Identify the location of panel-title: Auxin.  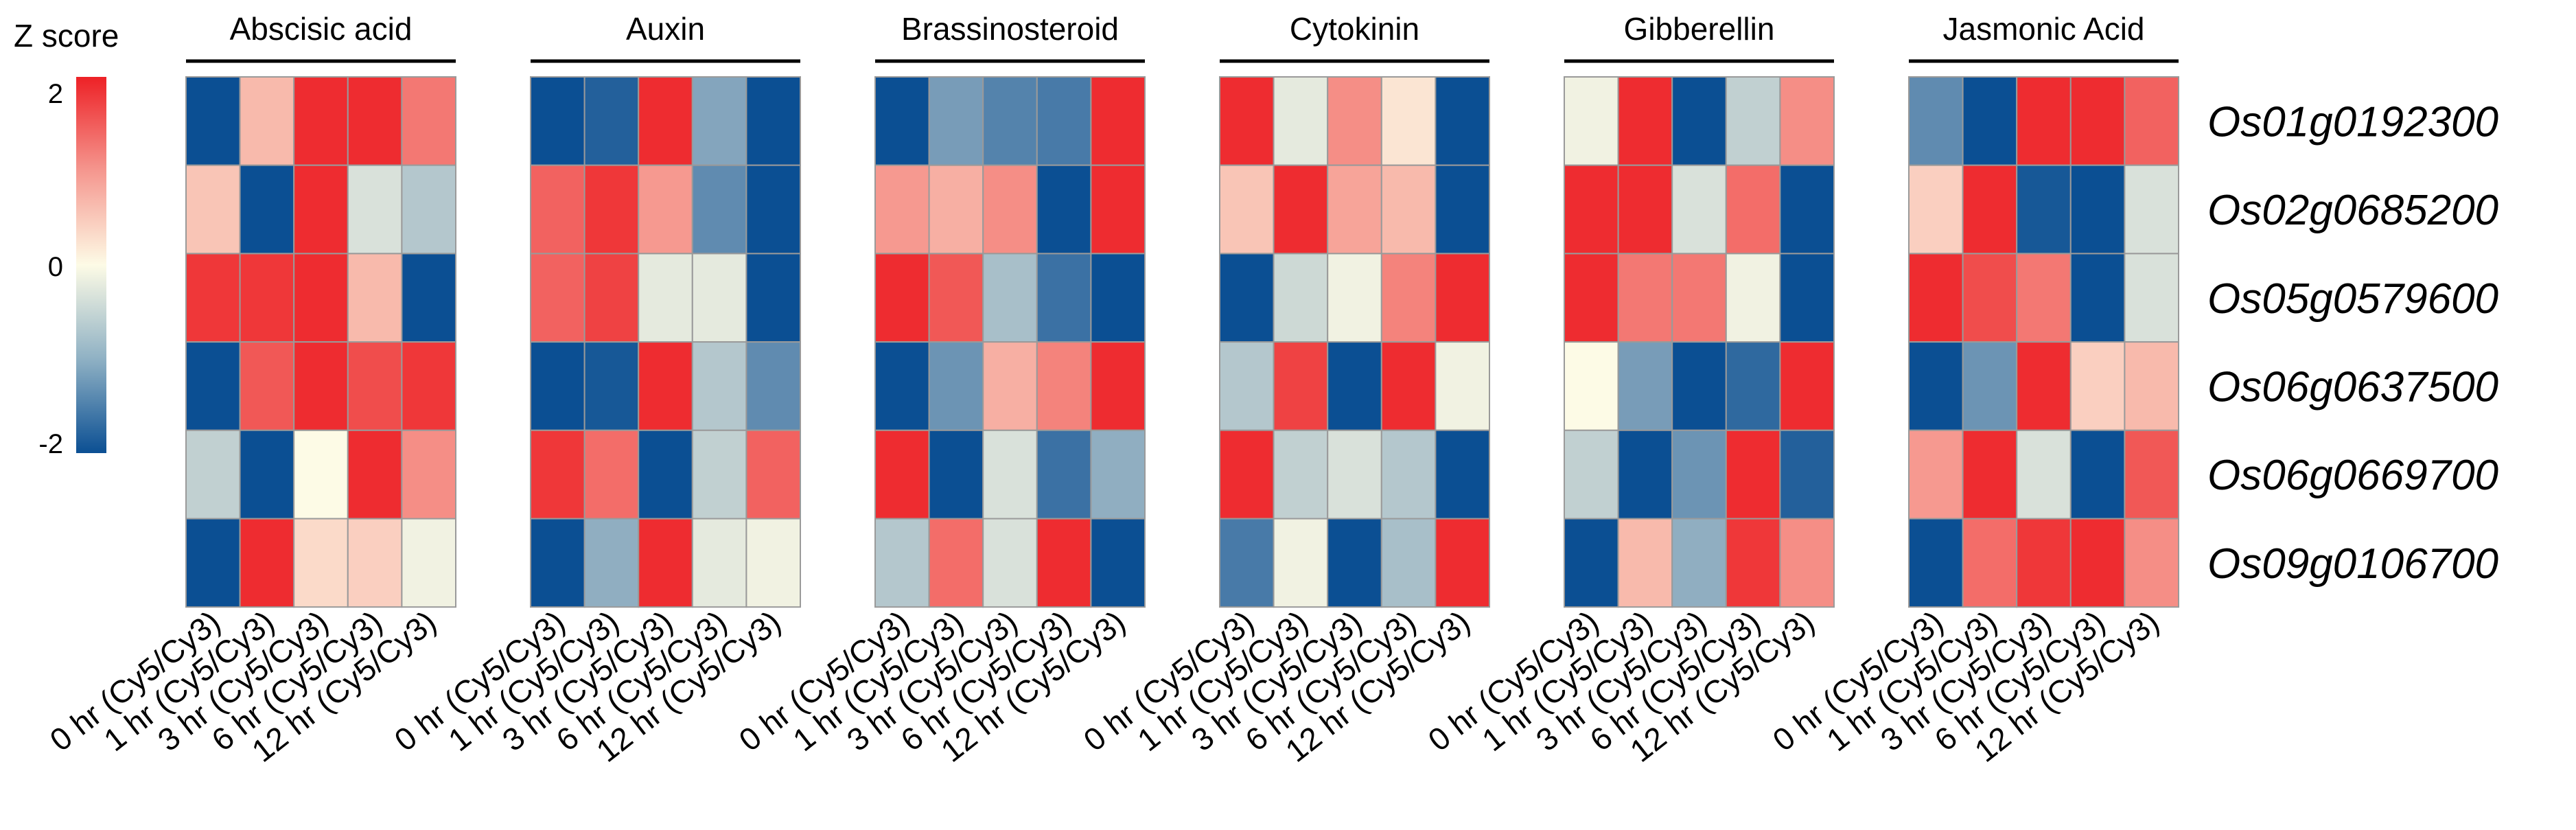
(665, 29).